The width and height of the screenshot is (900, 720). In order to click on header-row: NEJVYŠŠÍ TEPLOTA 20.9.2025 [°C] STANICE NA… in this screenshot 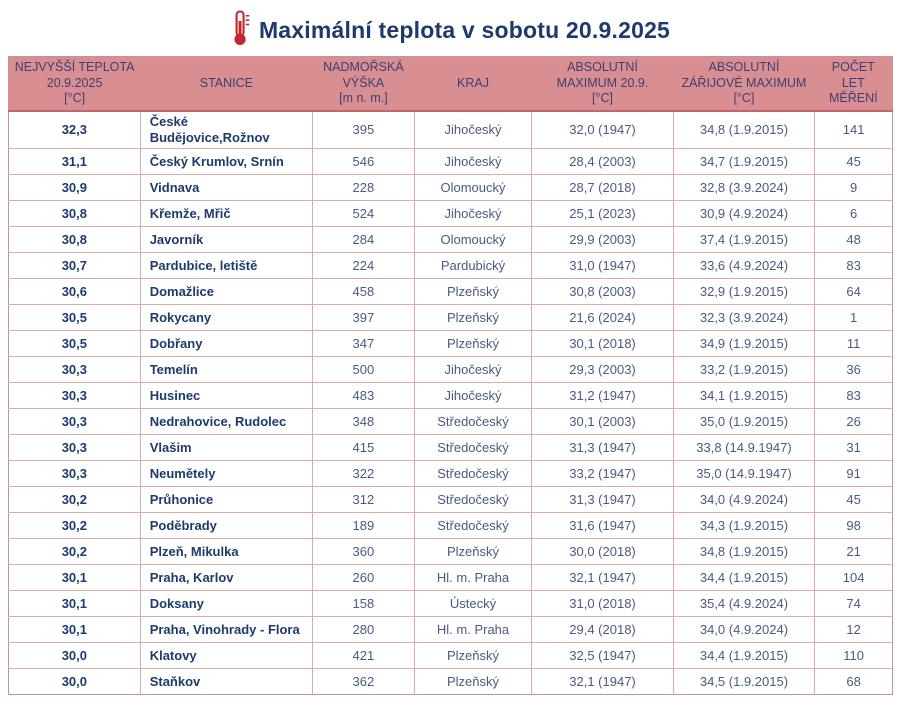, I will do `click(450, 84)`.